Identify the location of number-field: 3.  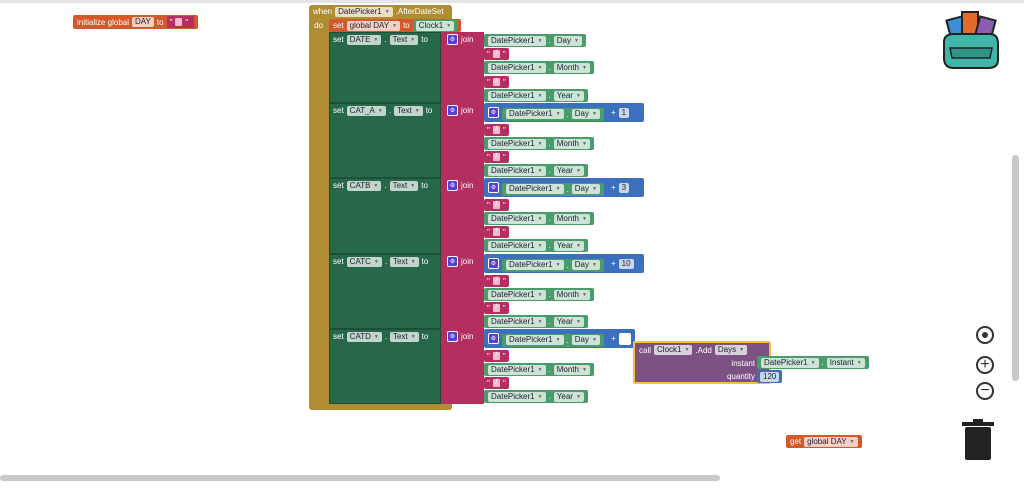
(624, 187).